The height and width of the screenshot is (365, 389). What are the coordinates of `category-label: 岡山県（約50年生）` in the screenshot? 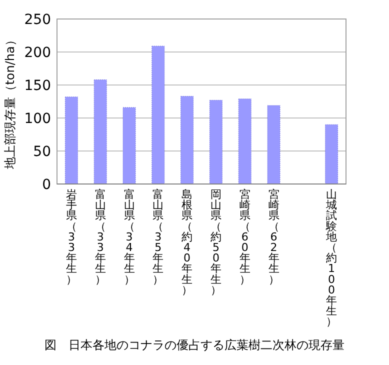 It's located at (216, 242).